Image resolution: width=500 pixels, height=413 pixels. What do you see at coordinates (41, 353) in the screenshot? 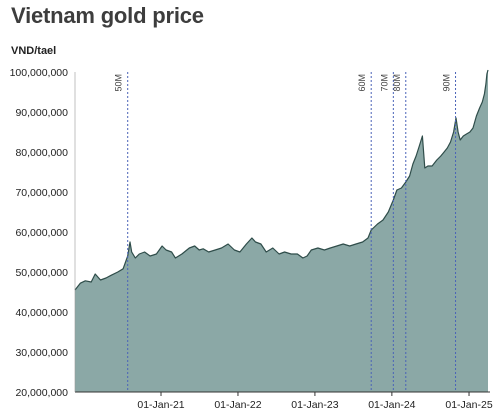
I see `y-tick-label: 30,000,000` at bounding box center [41, 353].